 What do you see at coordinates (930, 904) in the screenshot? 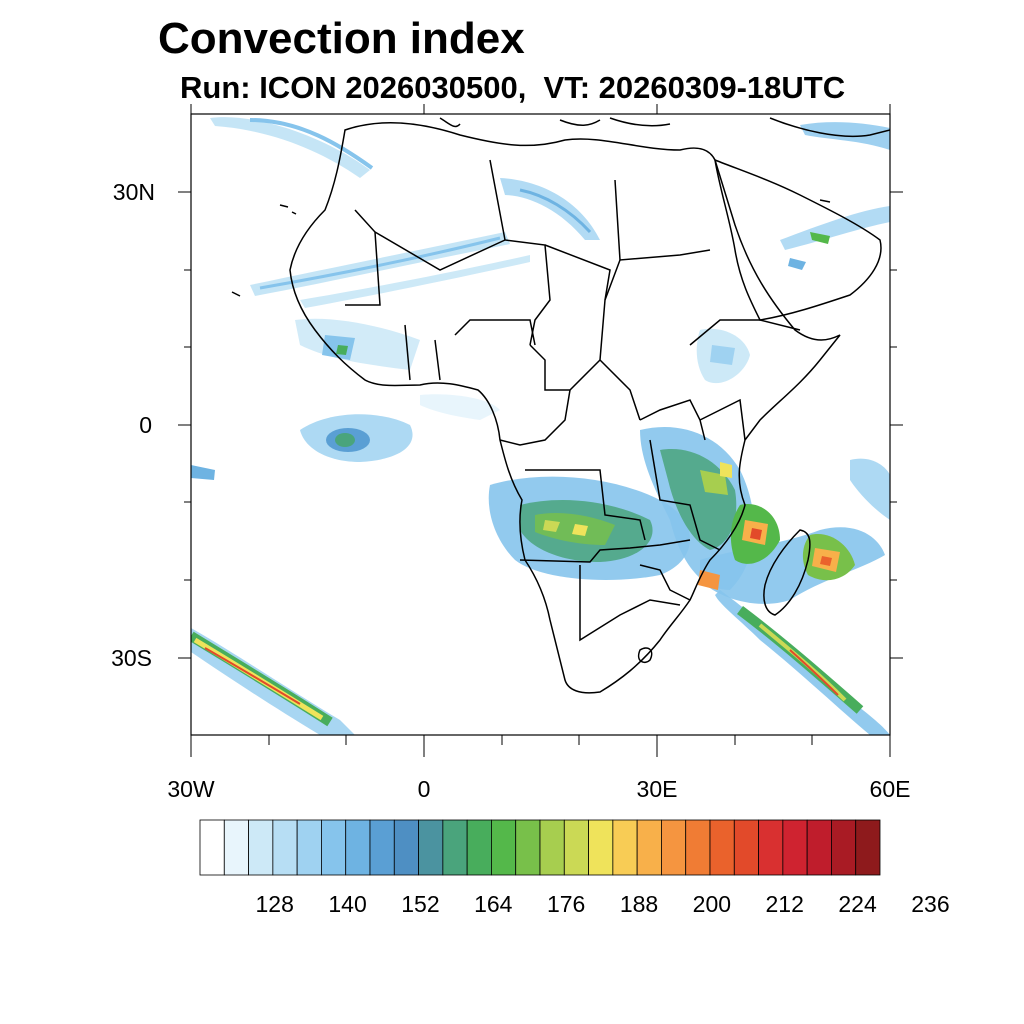
I see `colorbar-label: 236` at bounding box center [930, 904].